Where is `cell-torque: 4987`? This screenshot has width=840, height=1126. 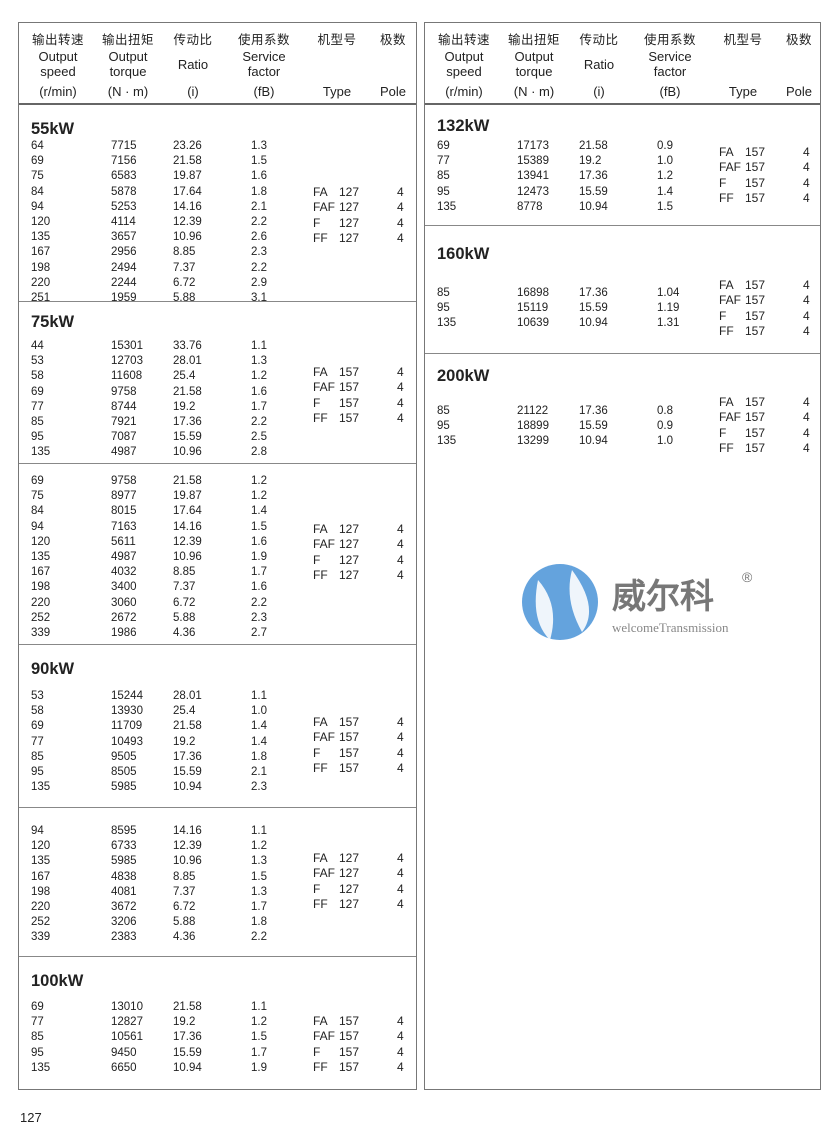 cell-torque: 4987 is located at coordinates (124, 556).